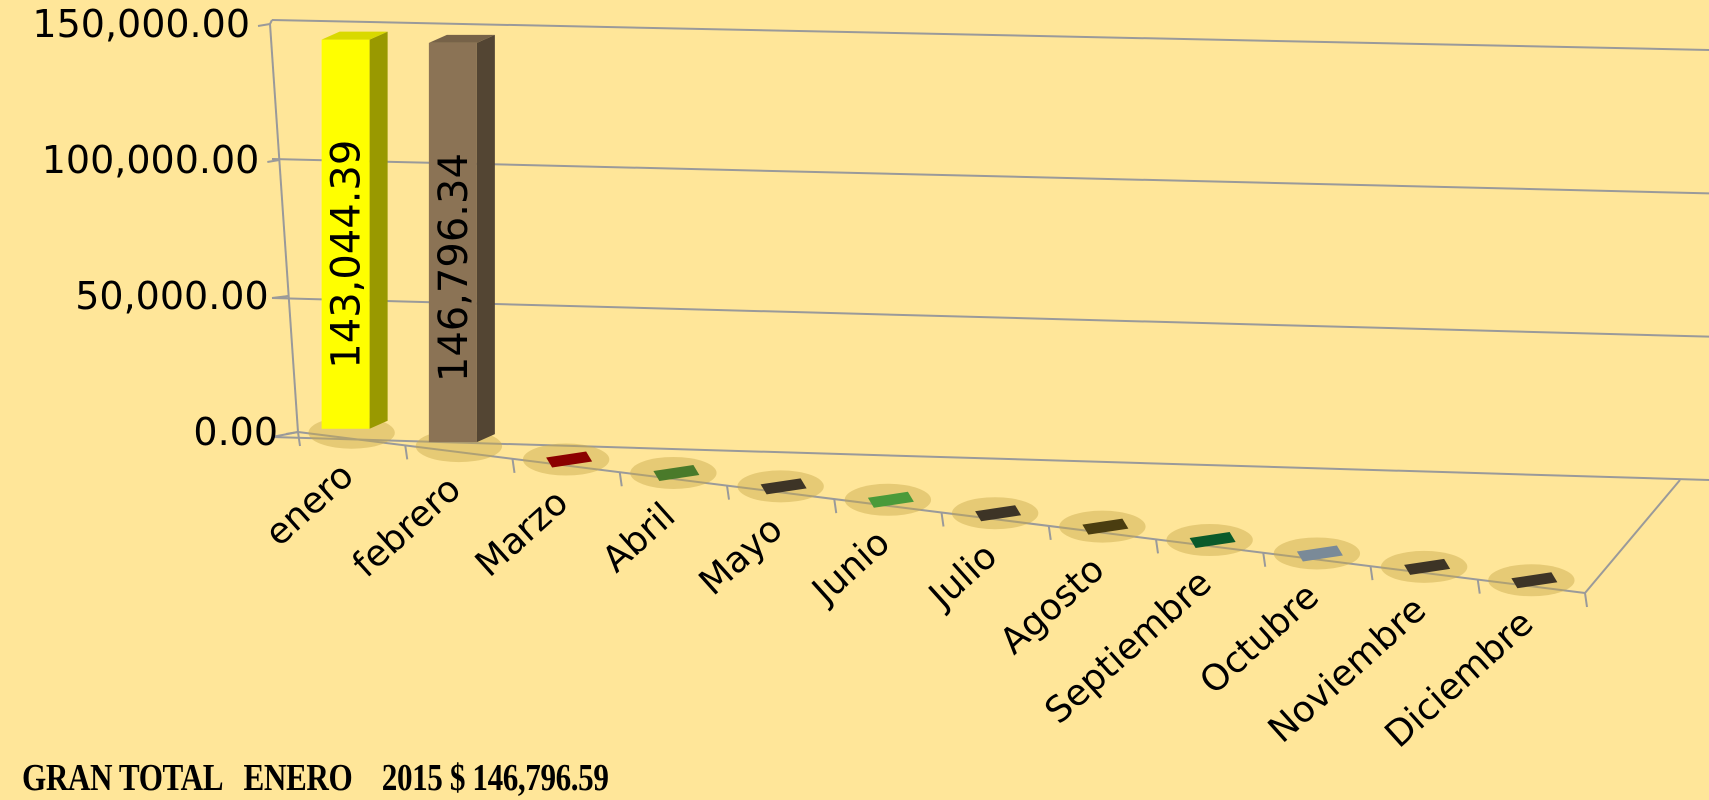 This screenshot has width=1709, height=800. What do you see at coordinates (522, 533) in the screenshot?
I see `x-tick-label: Marzo` at bounding box center [522, 533].